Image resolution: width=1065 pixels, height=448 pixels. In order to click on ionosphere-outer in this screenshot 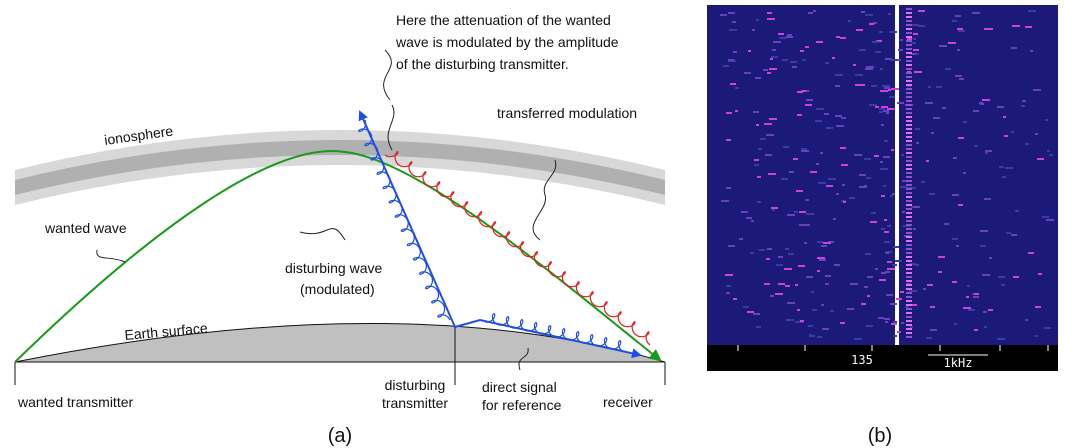, I will do `click(340, 167)`.